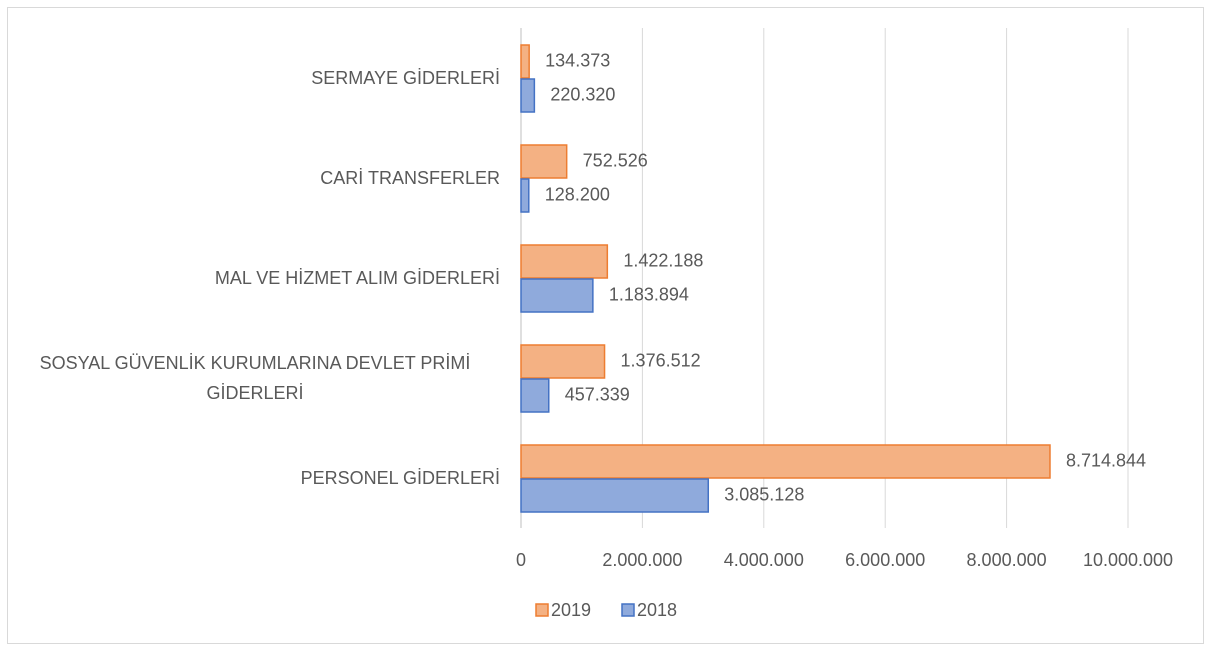  I want to click on x-tick-label: 2.000.000, so click(642, 560).